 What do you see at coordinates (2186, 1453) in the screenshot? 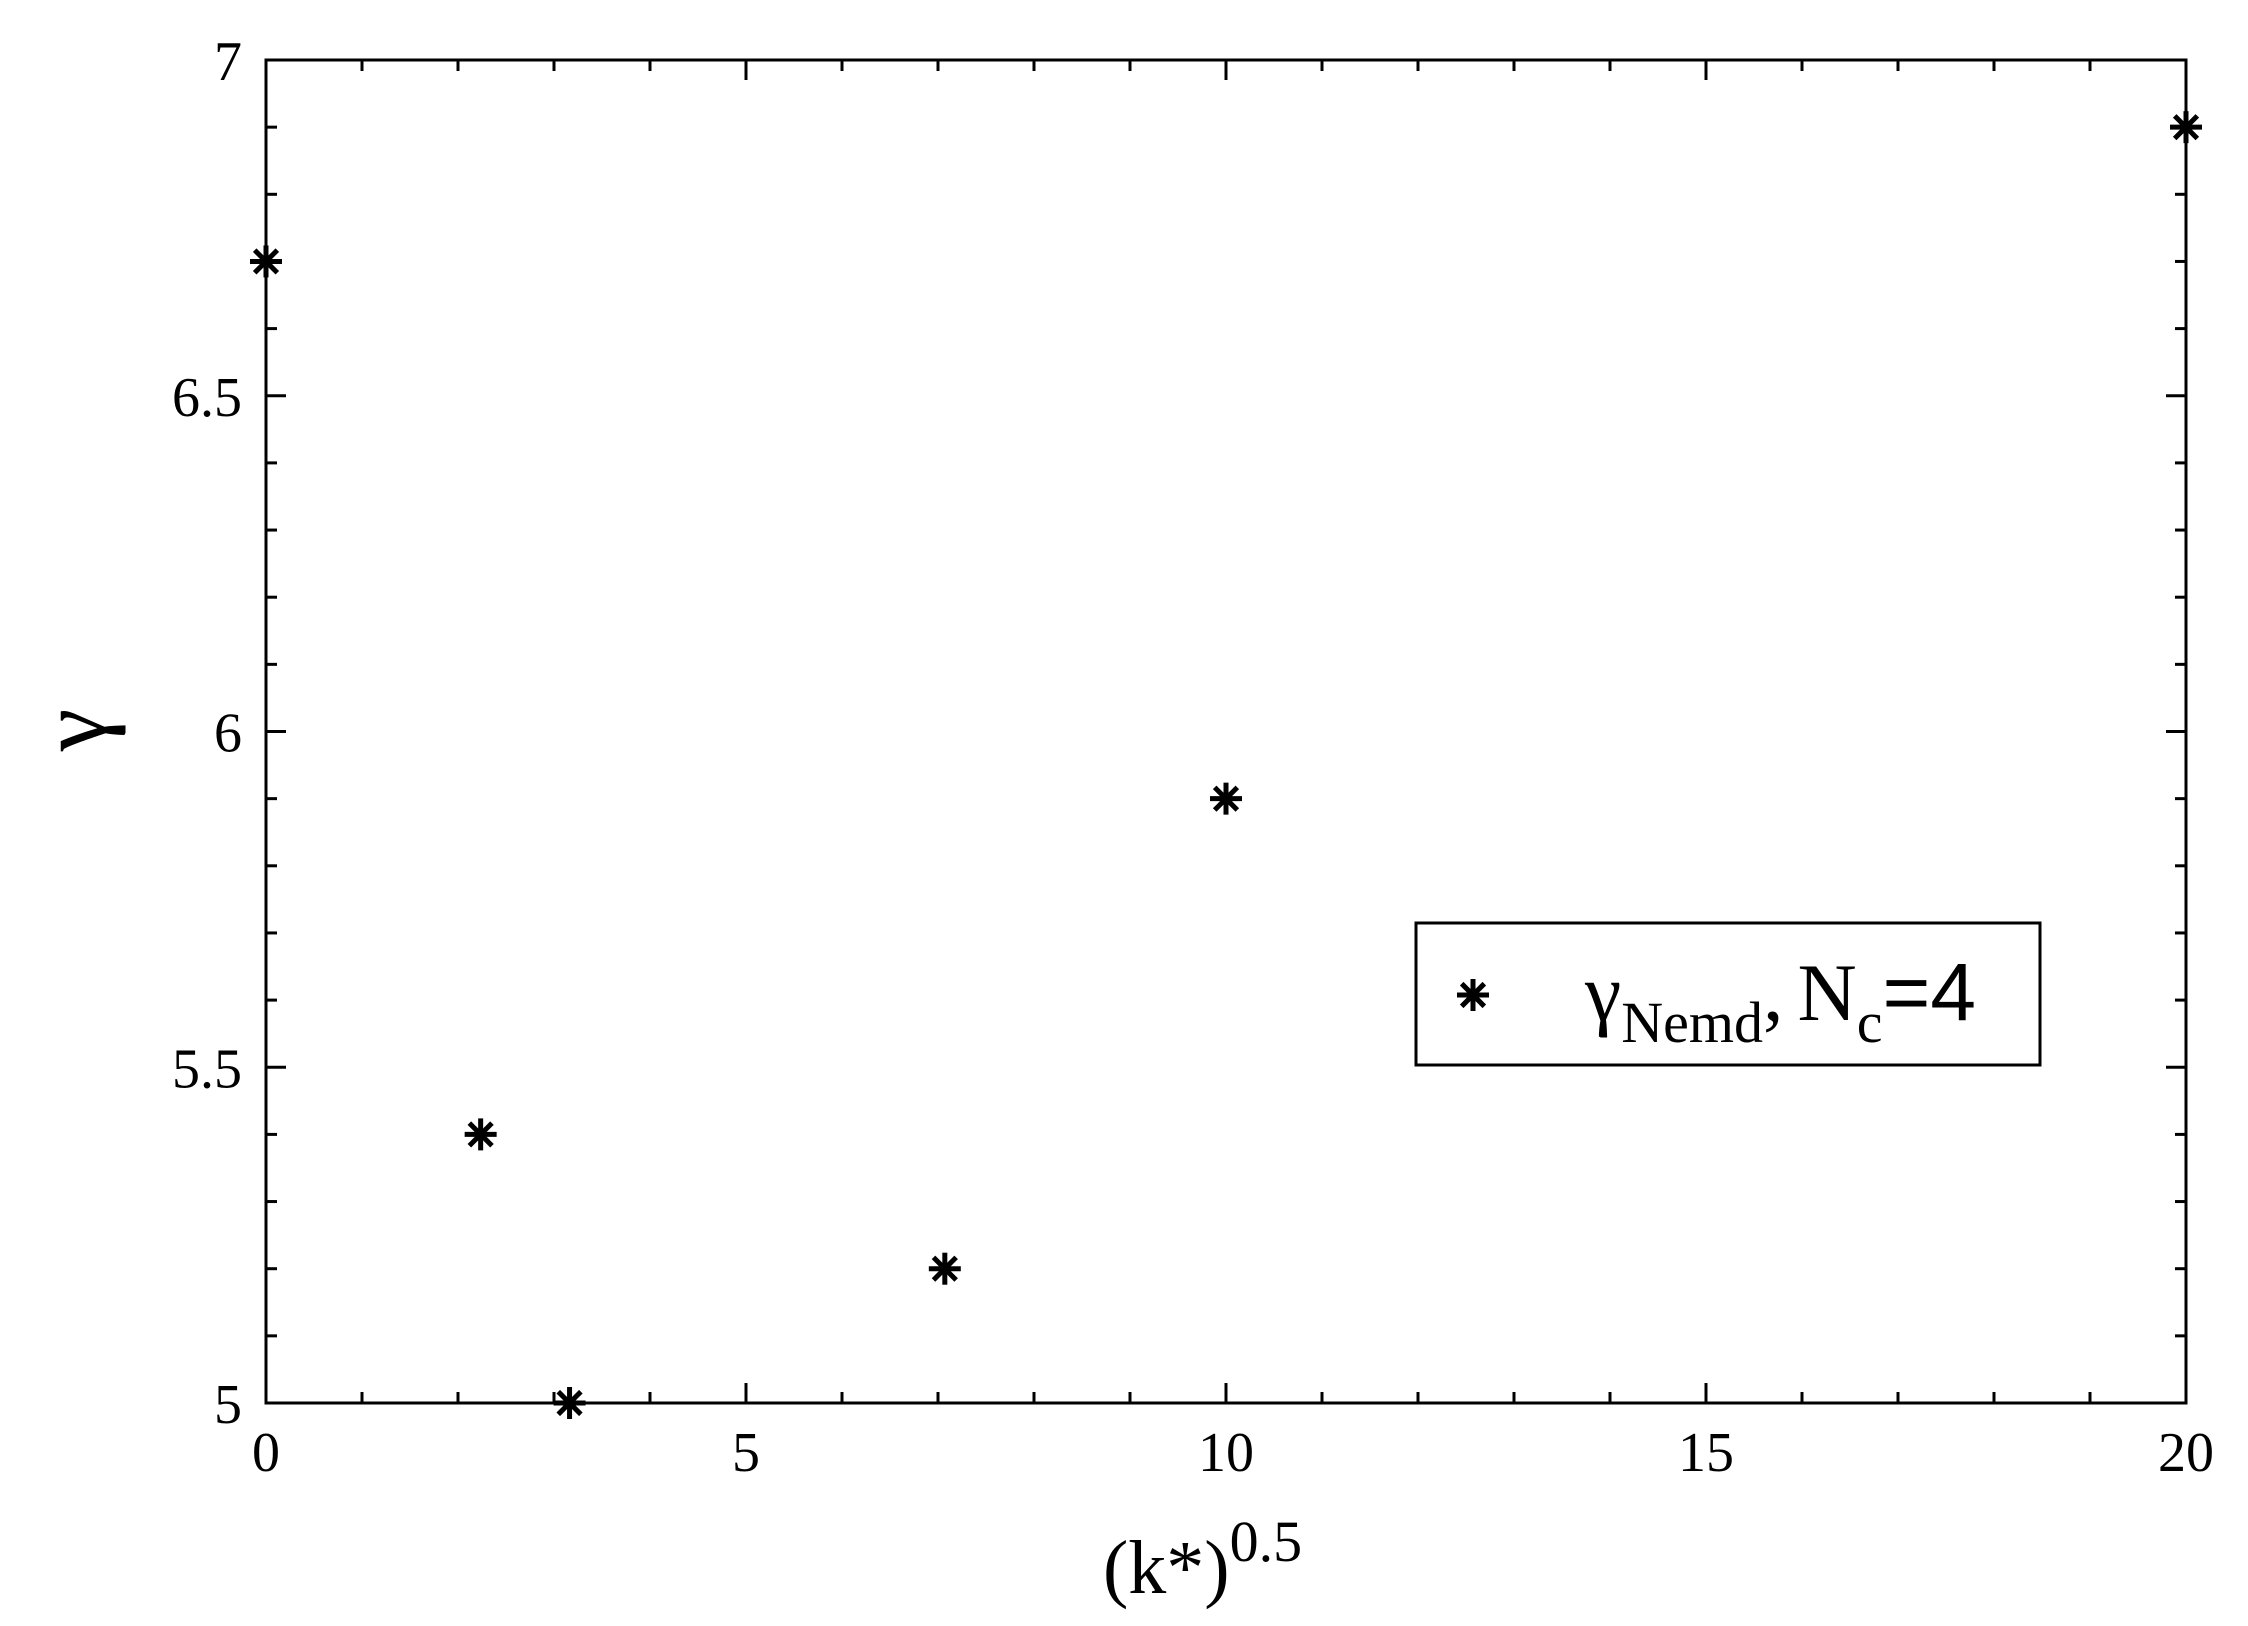
I see `x-tick-label: 20` at bounding box center [2186, 1453].